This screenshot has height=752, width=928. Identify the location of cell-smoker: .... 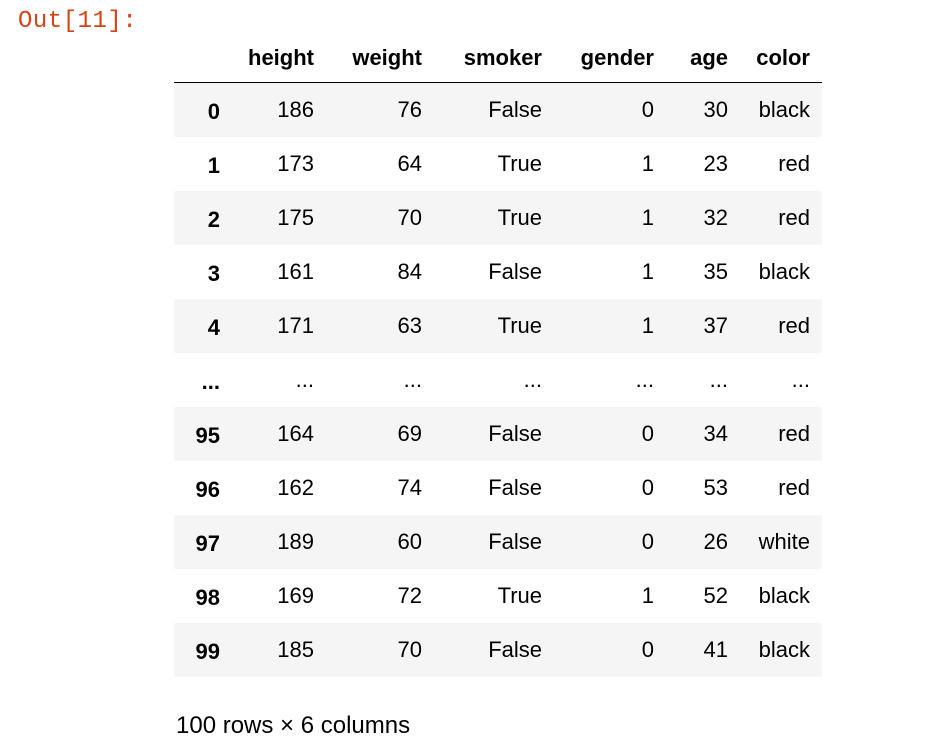
(532, 379).